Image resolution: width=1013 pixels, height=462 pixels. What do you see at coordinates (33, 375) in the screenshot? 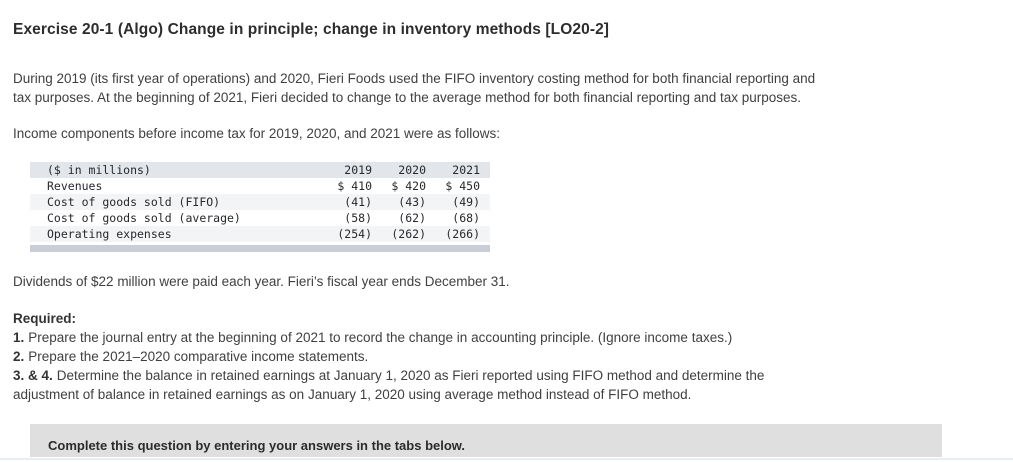
I see `requirement-3-4-number: 3. & 4.` at bounding box center [33, 375].